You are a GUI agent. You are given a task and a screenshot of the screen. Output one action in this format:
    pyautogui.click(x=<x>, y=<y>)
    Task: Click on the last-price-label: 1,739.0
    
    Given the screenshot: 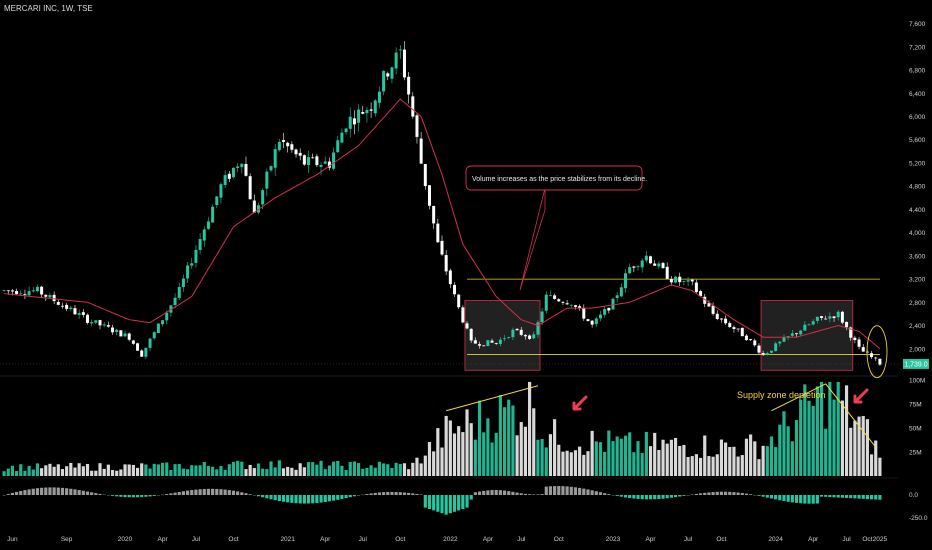 What is the action you would take?
    pyautogui.click(x=915, y=364)
    